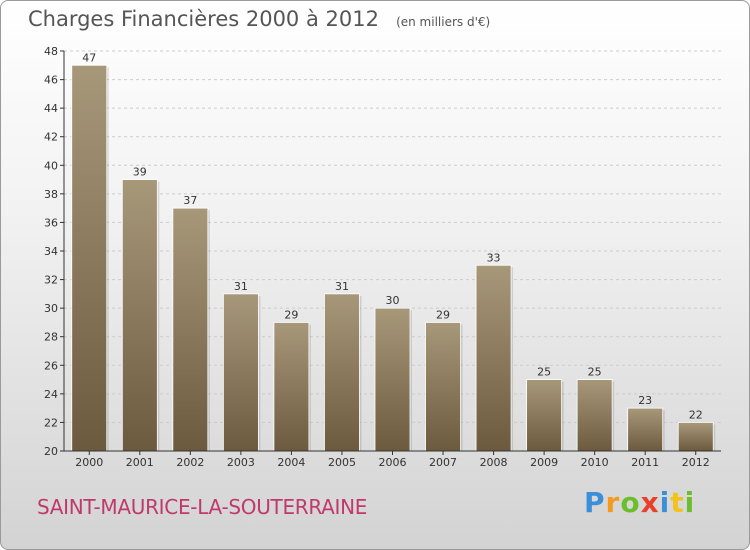 The image size is (750, 550). I want to click on brand-letter: x, so click(650, 502).